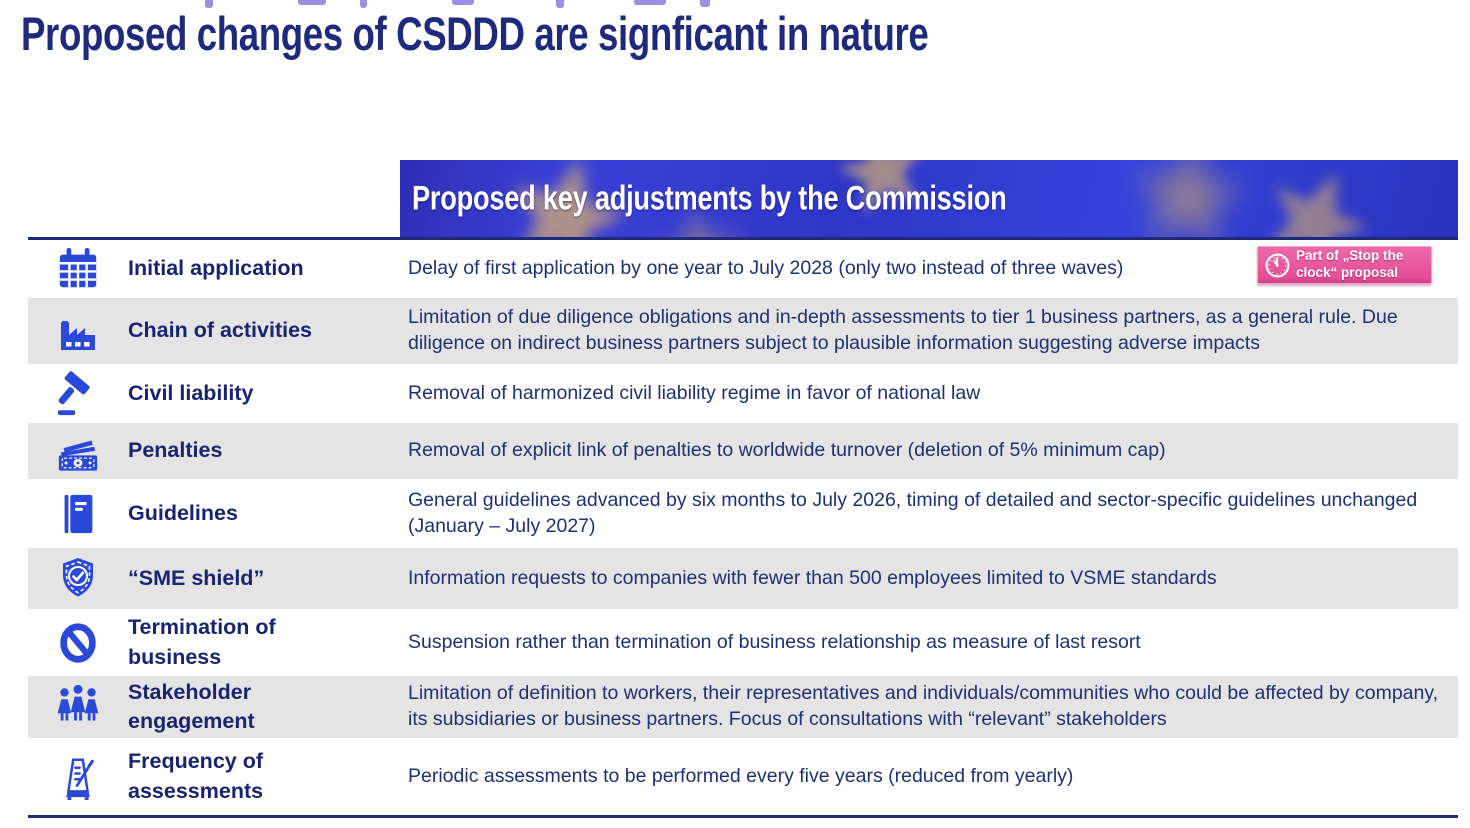  I want to click on row-label: Initial application, so click(216, 268).